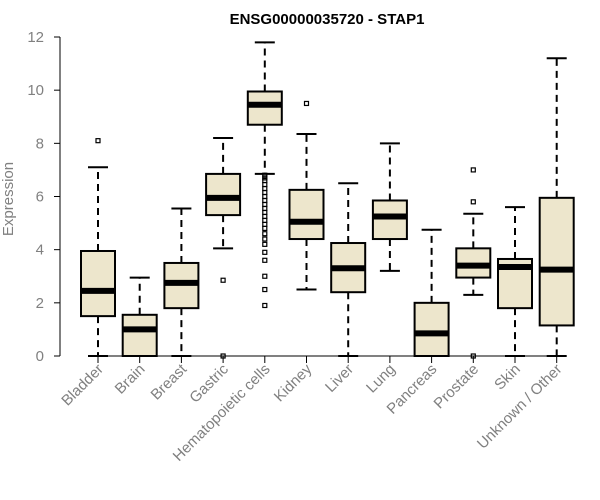  What do you see at coordinates (327, 19) in the screenshot?
I see `chart-title: ENSG00000035720 - STAP1` at bounding box center [327, 19].